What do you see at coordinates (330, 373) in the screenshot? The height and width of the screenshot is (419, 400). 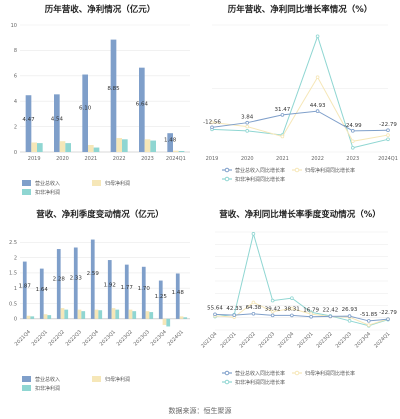 I see `legend-label: 归母净利润同比增长率` at bounding box center [330, 373].